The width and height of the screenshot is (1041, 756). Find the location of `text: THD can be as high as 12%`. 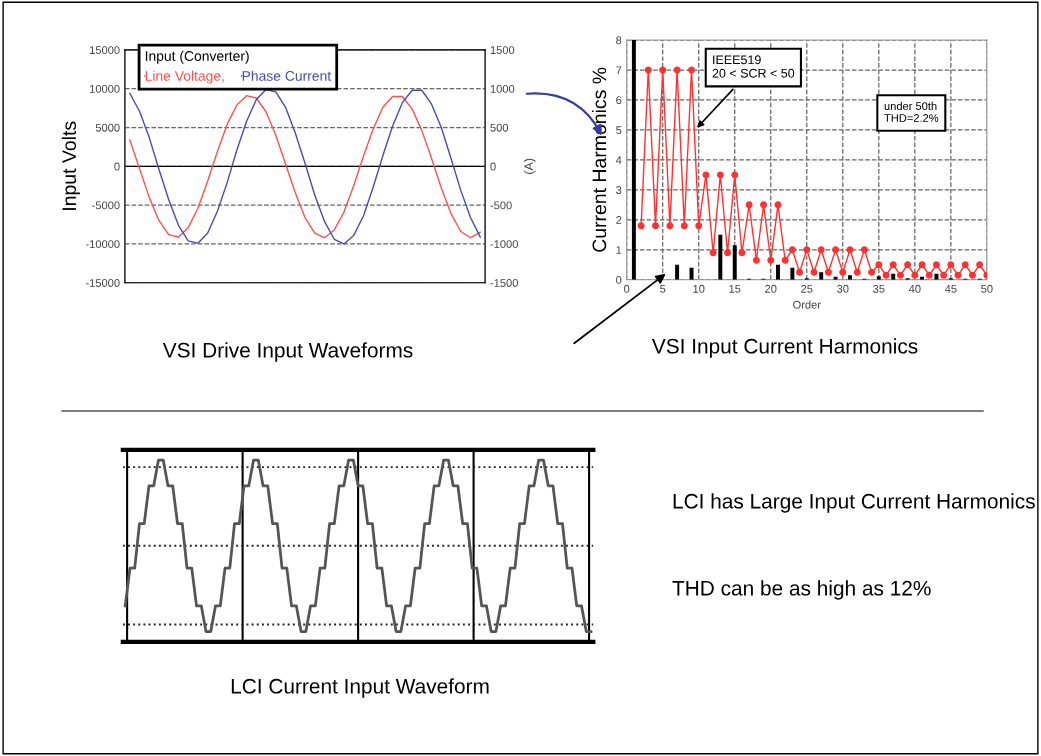

text: THD can be as high as 12% is located at coordinates (801, 590).